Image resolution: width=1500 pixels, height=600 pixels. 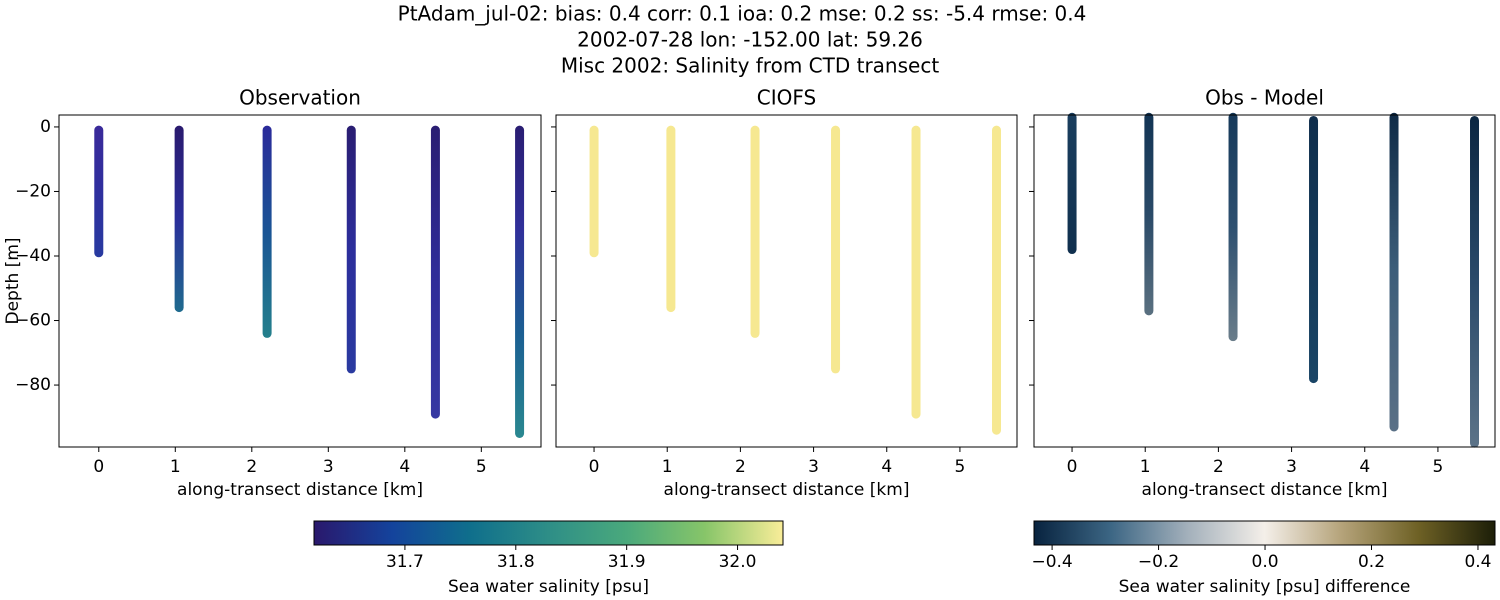 I want to click on y-tick-label: −80, so click(x=33, y=385).